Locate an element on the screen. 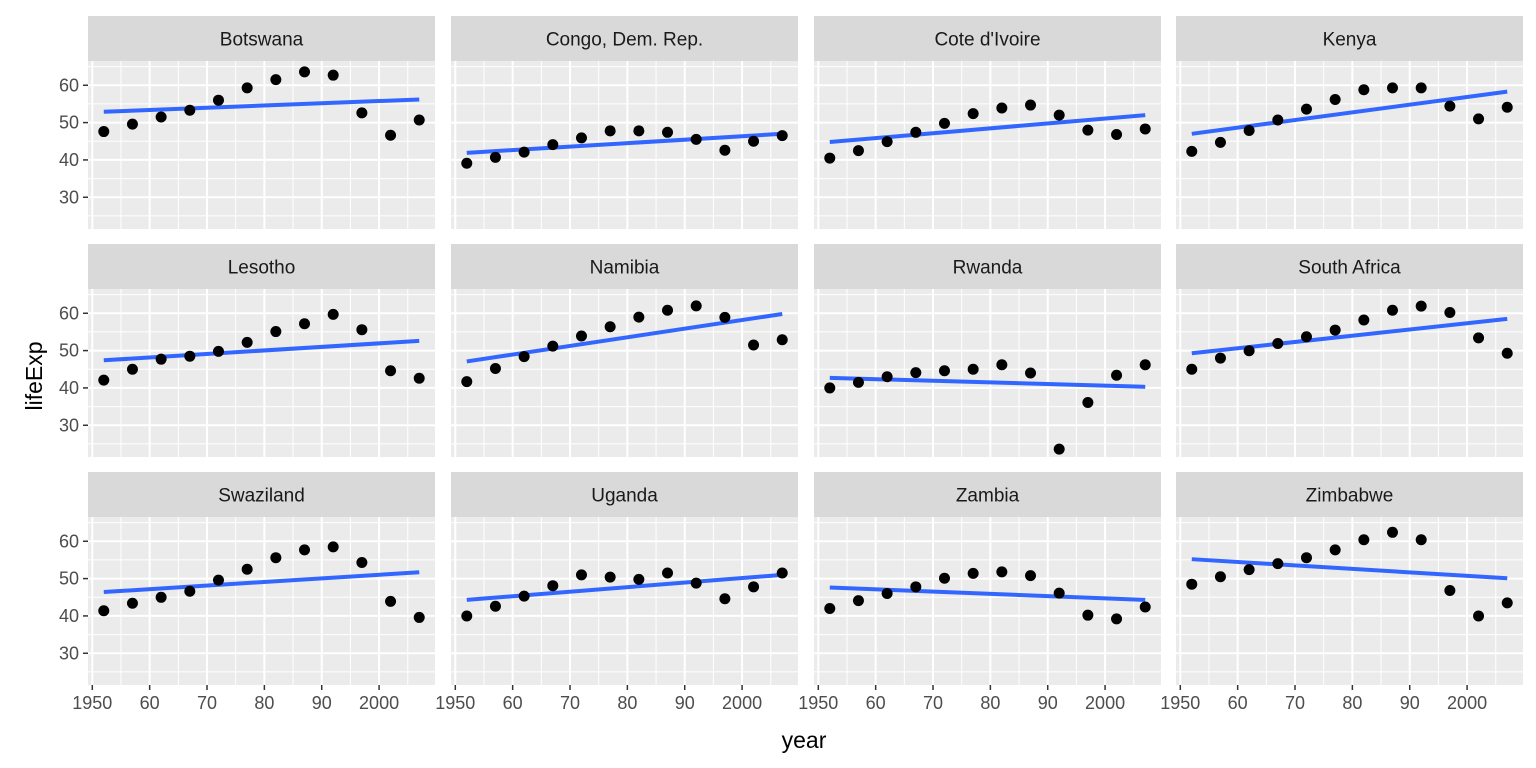 This screenshot has width=1536, height=768. y-axis-title: lifeExp is located at coordinates (34, 375).